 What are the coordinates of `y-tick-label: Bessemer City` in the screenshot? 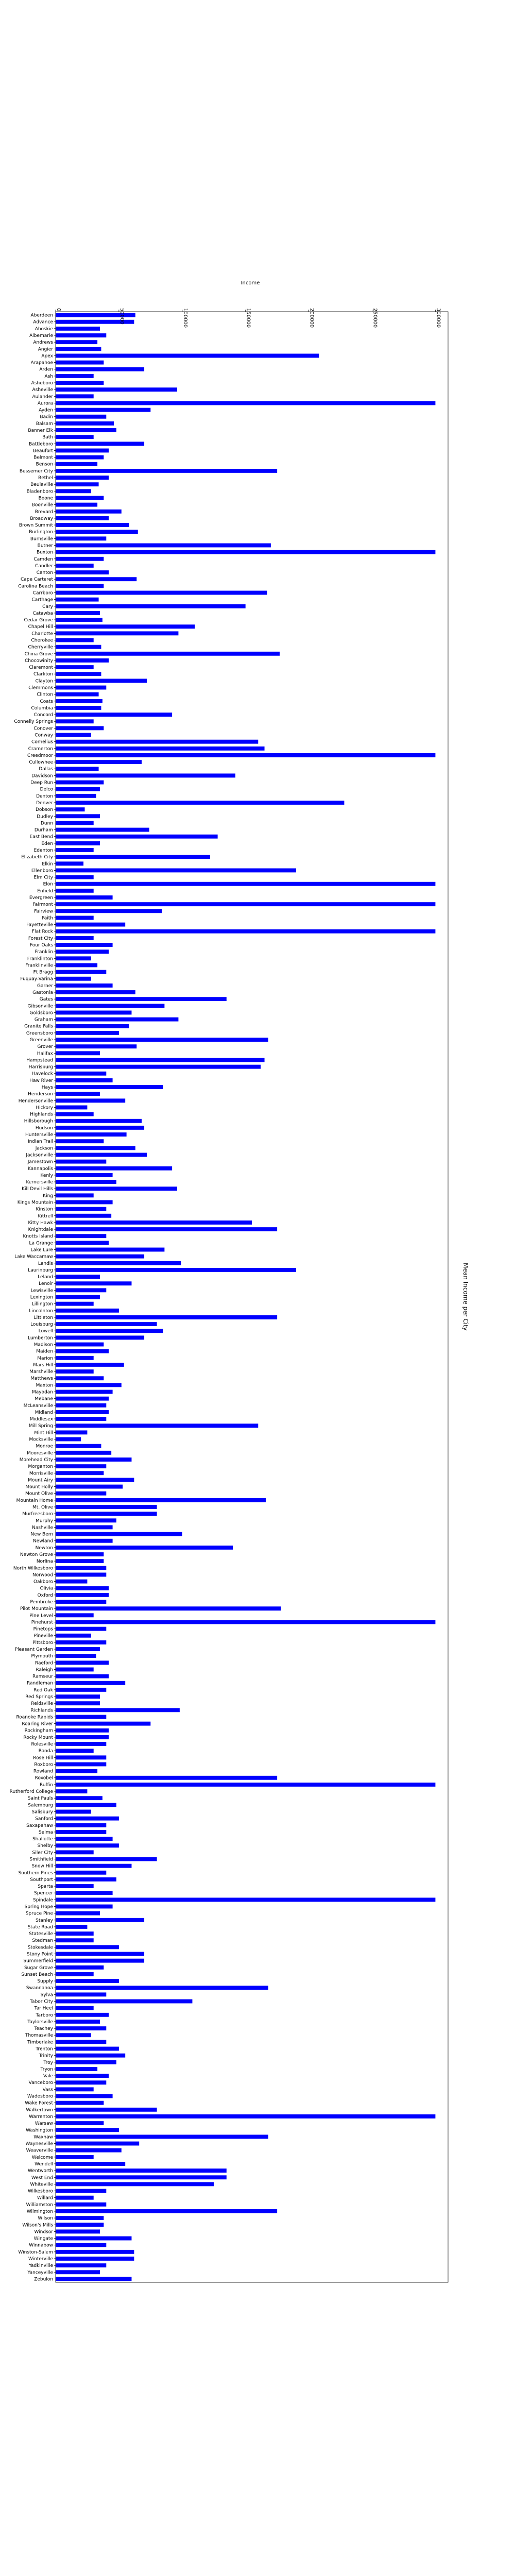 It's located at (37, 471).